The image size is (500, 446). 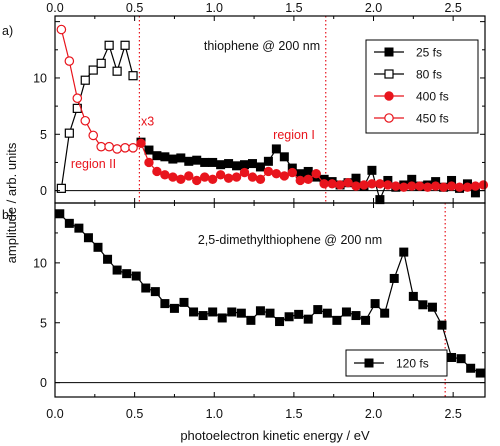 What do you see at coordinates (54, 8) in the screenshot?
I see `x-tick-label: 0.0` at bounding box center [54, 8].